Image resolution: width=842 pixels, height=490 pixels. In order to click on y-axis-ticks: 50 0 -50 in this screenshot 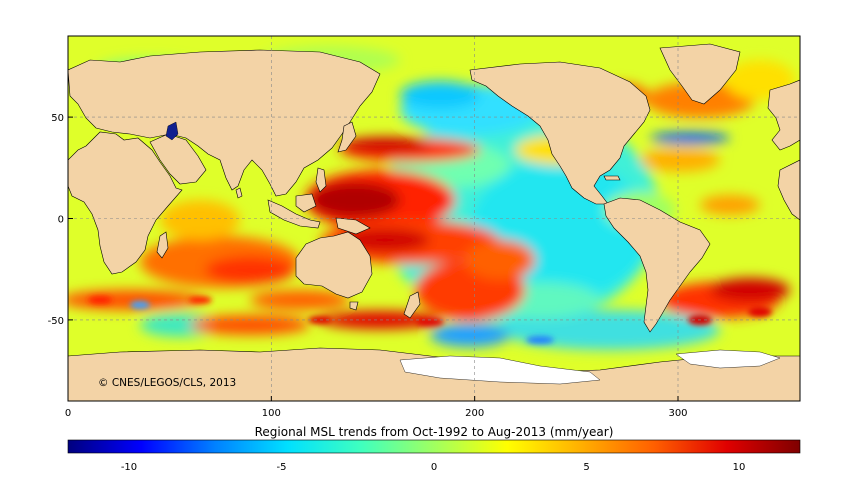, I will do `click(60, 220)`.